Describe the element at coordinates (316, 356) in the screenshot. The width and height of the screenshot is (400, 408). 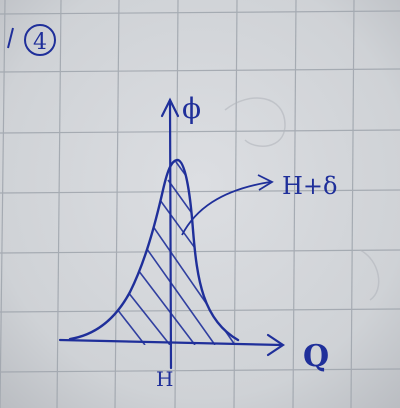
I see `x-axis-label: Q` at that location.